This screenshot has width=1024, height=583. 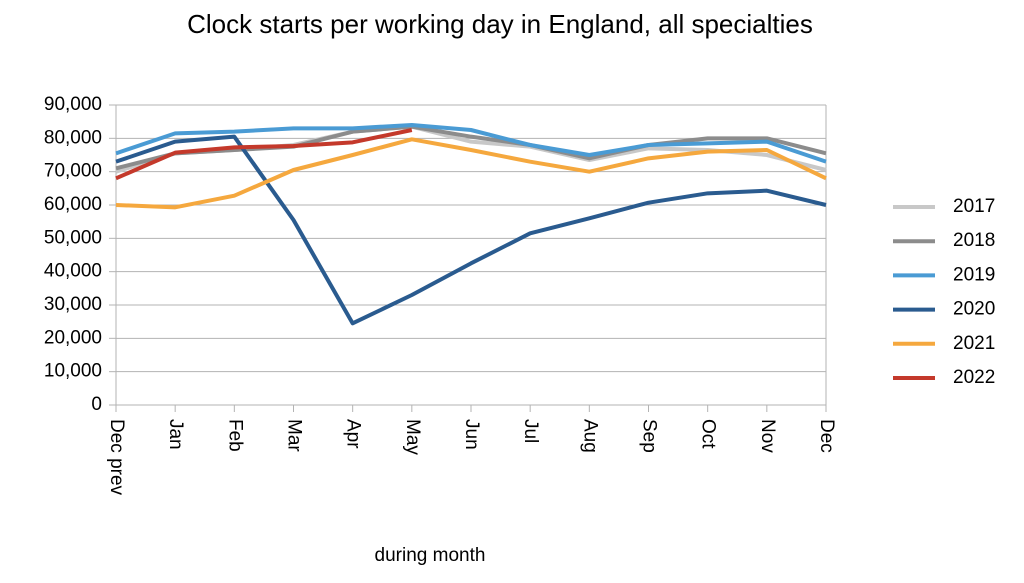 I want to click on x-tick-label: Nov, so click(x=767, y=436).